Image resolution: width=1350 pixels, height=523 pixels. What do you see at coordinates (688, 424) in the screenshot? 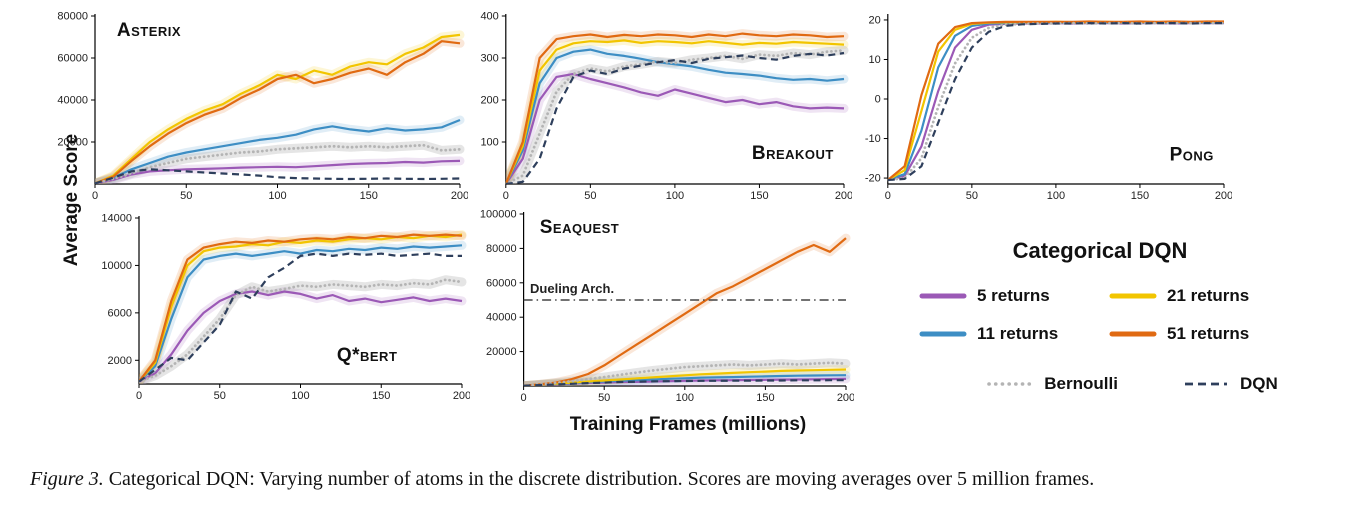
I see `x-axis-label: Training Frames (millions)` at bounding box center [688, 424].